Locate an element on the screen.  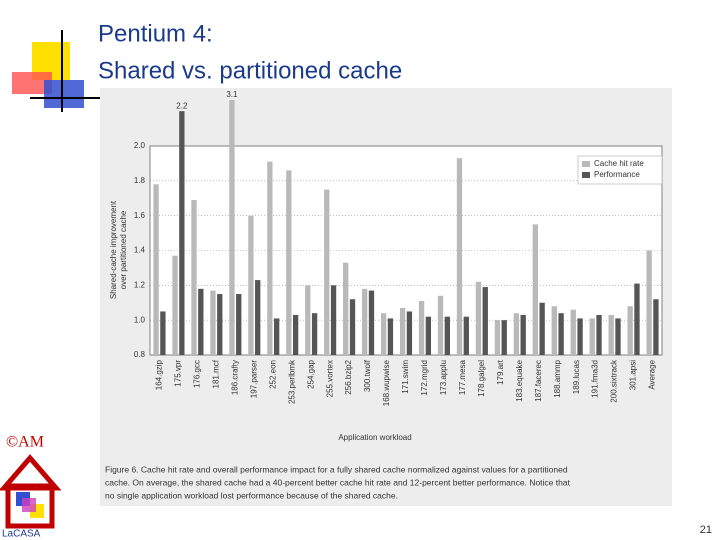
x-tick-label: 177.mesa is located at coordinates (462, 377).